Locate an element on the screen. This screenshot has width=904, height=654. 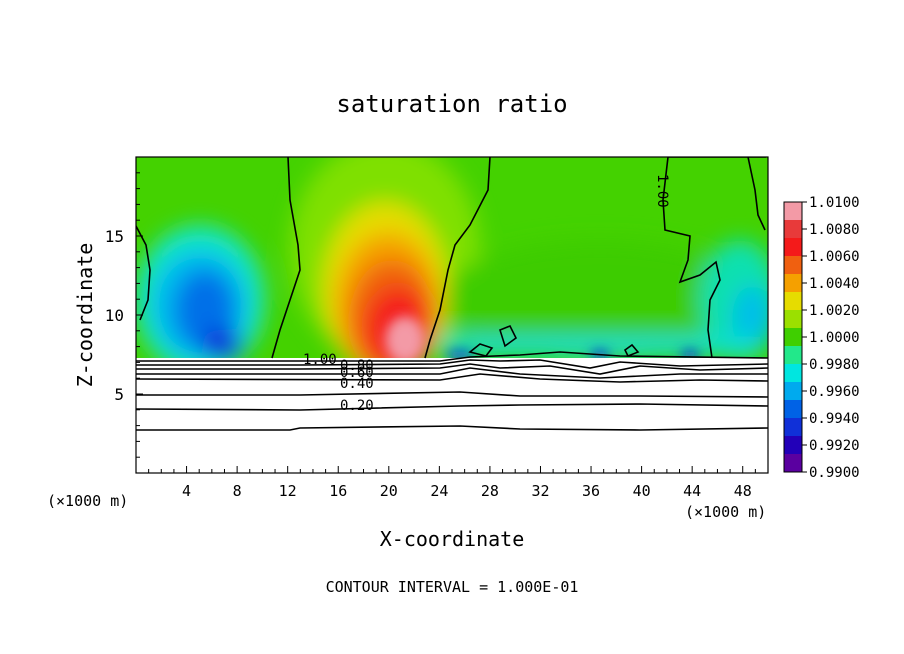
contour-label: 0.60 is located at coordinates (357, 373).